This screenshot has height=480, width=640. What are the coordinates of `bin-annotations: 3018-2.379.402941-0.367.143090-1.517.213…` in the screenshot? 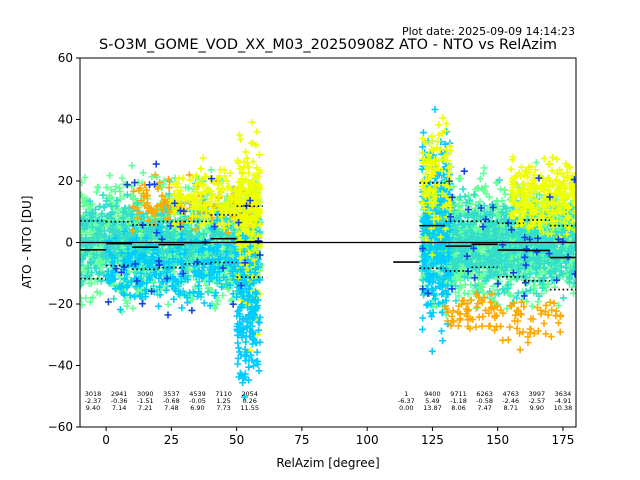 It's located at (329, 401).